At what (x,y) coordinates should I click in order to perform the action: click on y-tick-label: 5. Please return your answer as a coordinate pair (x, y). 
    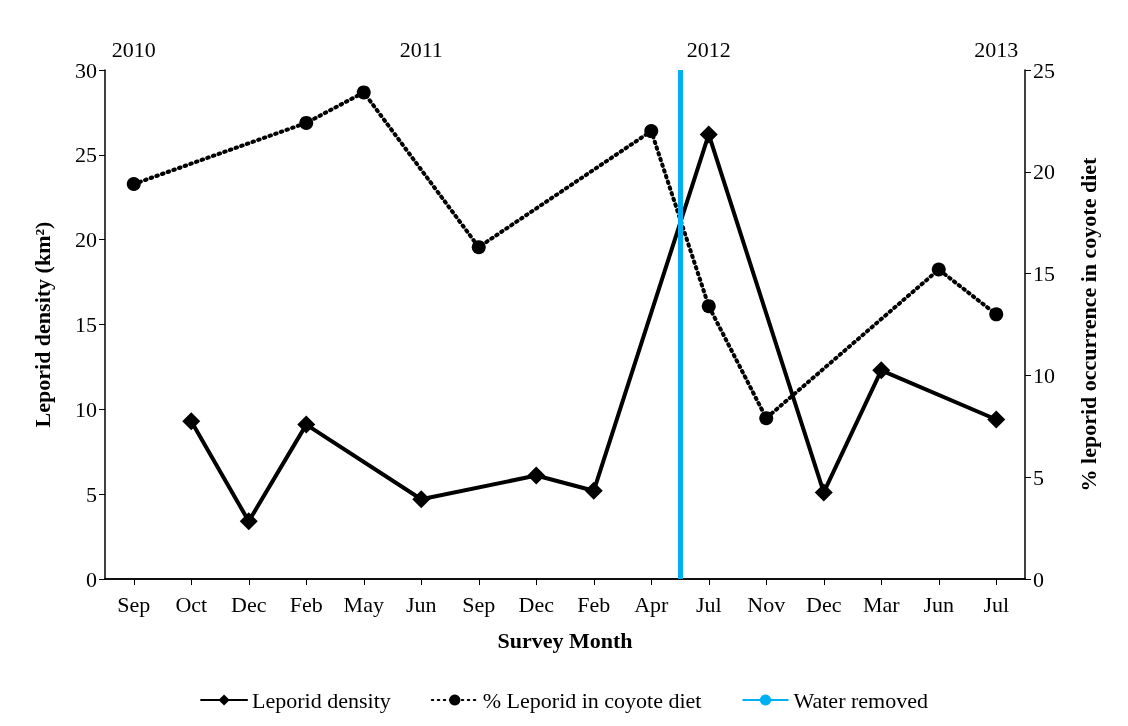
    Looking at the image, I should click on (91, 494).